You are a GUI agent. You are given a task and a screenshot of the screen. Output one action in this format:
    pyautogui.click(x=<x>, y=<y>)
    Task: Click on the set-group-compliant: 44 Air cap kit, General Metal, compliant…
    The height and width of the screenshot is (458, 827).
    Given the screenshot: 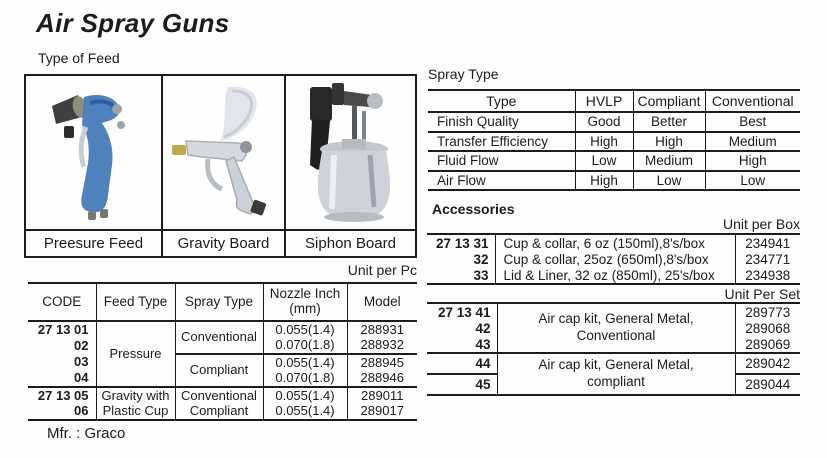 What is the action you would take?
    pyautogui.click(x=613, y=373)
    